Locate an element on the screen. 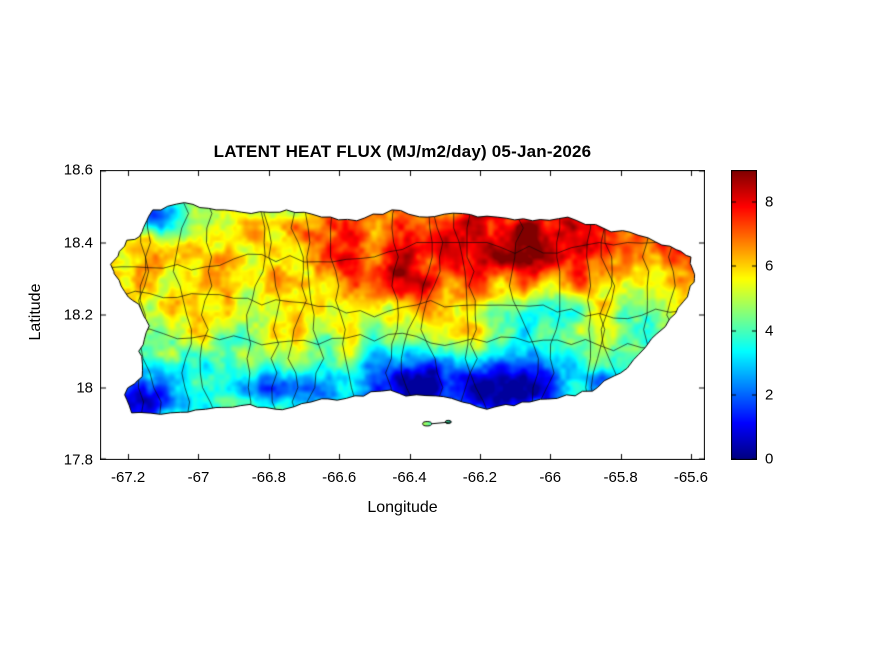  x-tick-label: -65.6 is located at coordinates (691, 477).